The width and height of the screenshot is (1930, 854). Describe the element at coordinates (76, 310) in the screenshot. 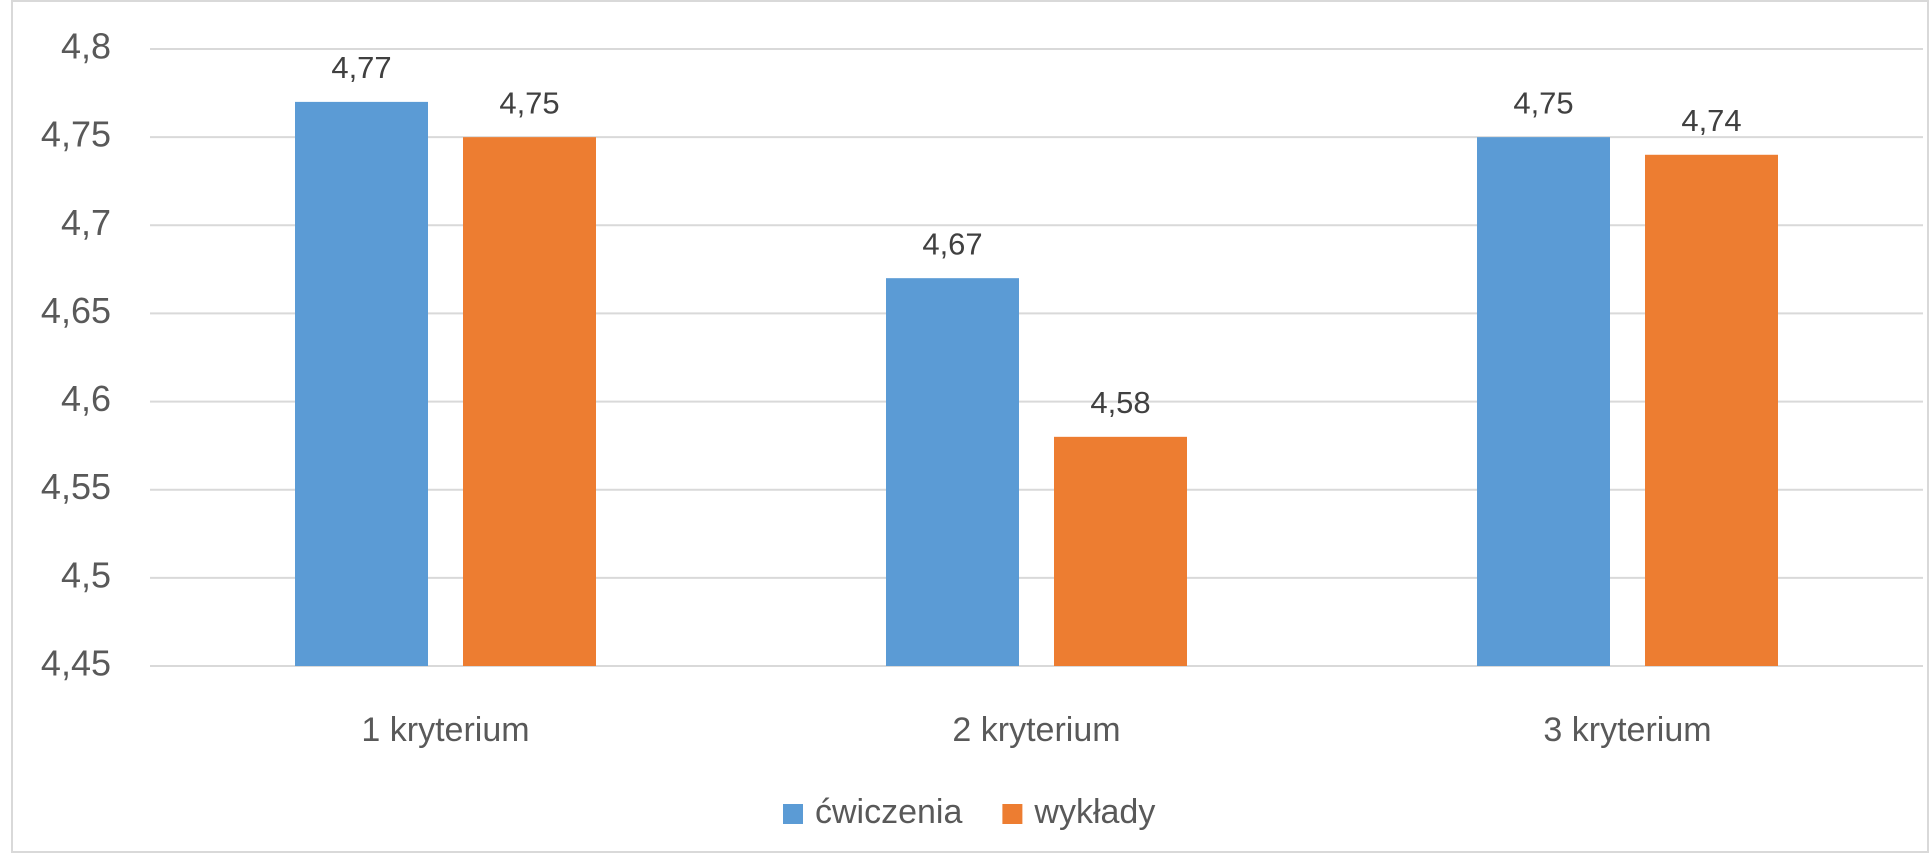

I see `y-tick-label: 4,65` at that location.